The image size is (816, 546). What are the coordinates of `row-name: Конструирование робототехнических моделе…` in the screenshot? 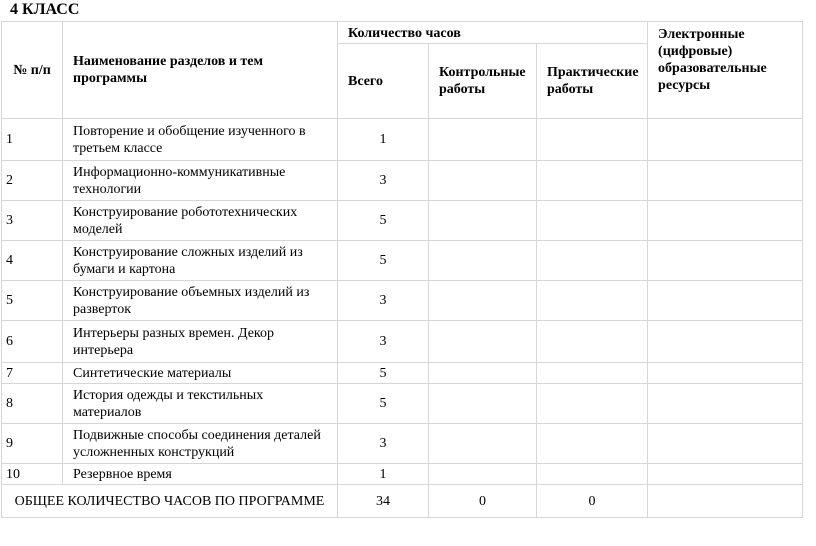 It's located at (200, 220).